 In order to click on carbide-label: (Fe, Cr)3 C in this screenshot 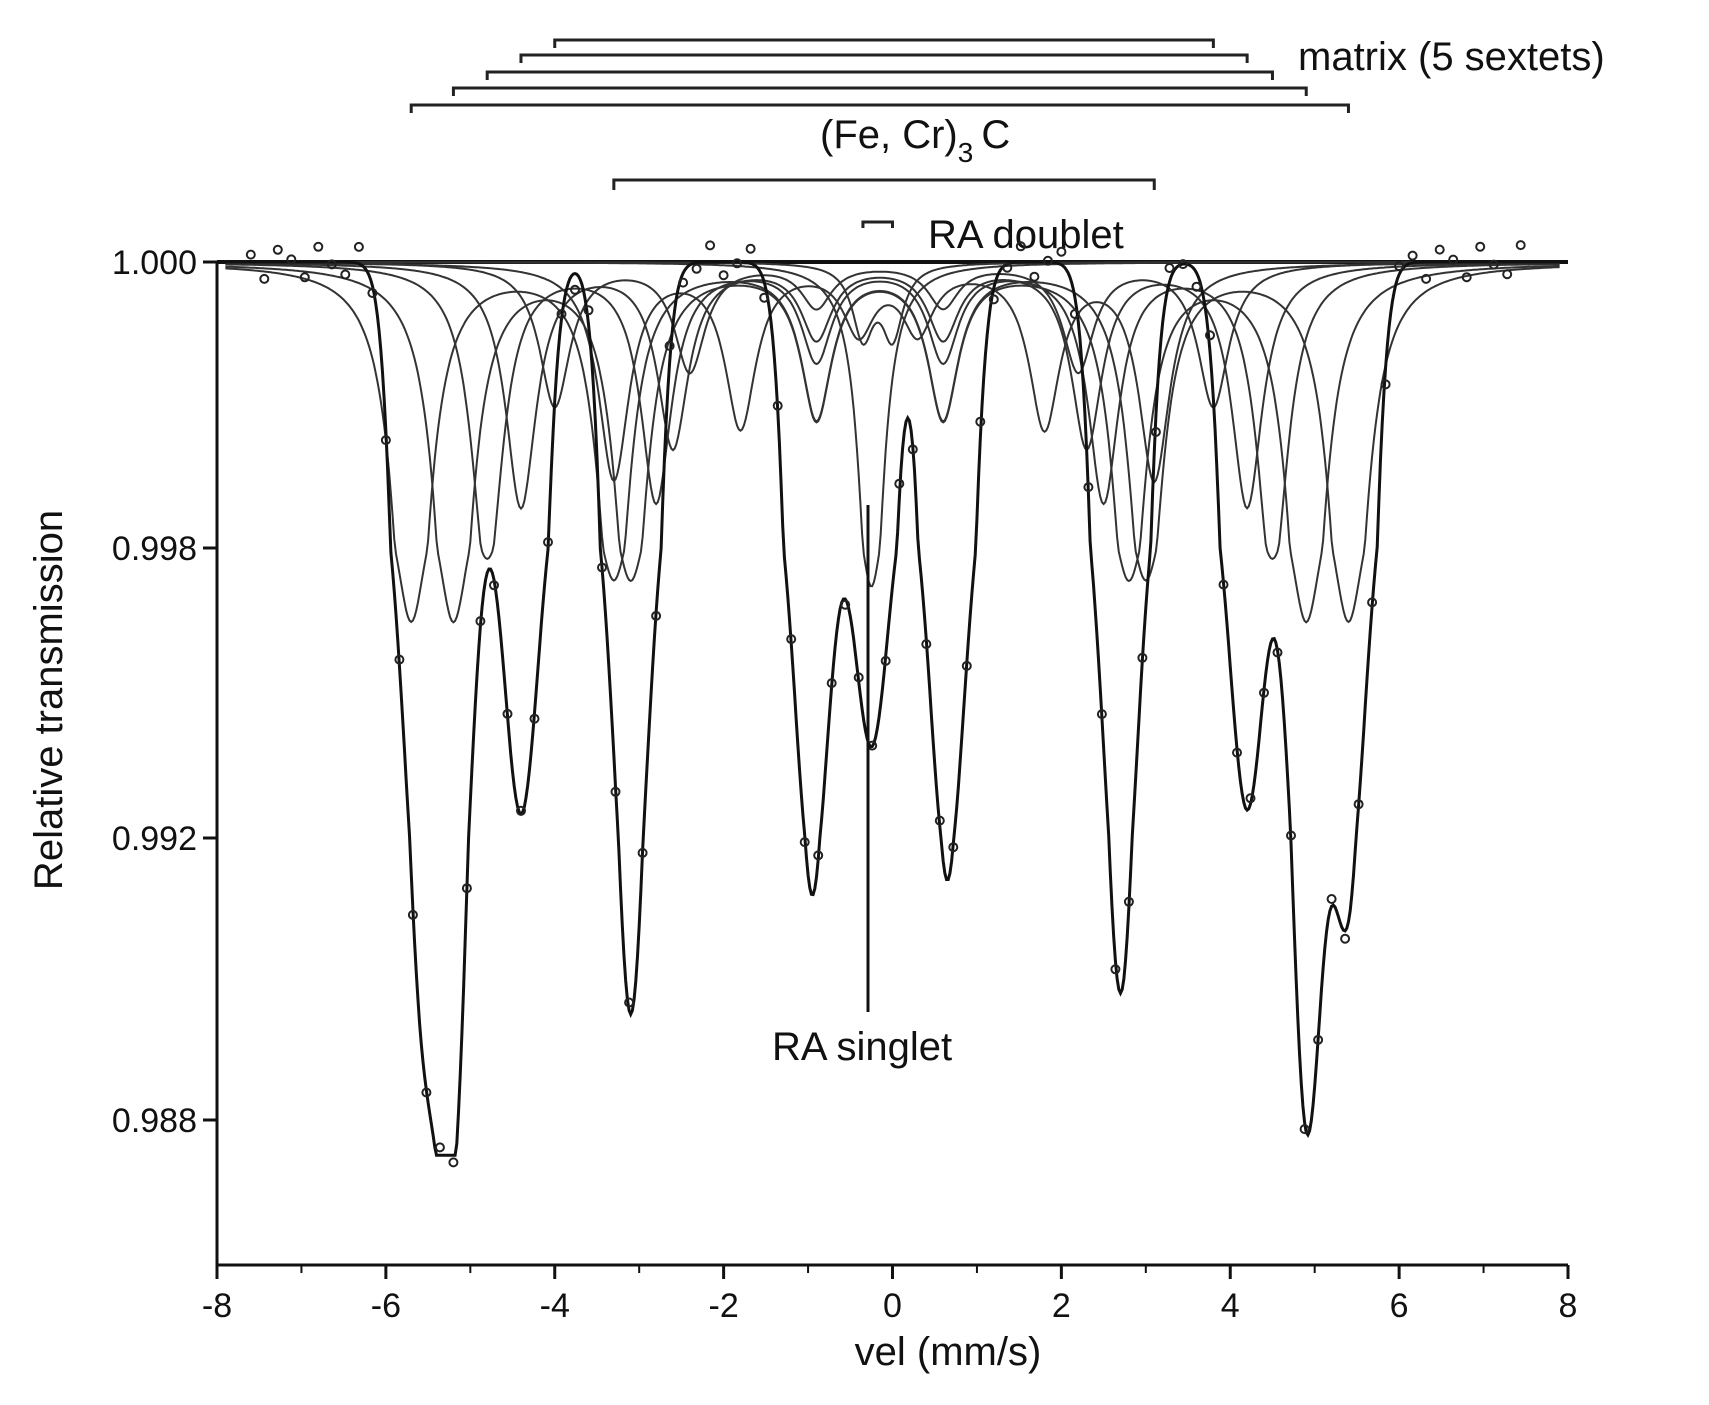, I will do `click(915, 140)`.